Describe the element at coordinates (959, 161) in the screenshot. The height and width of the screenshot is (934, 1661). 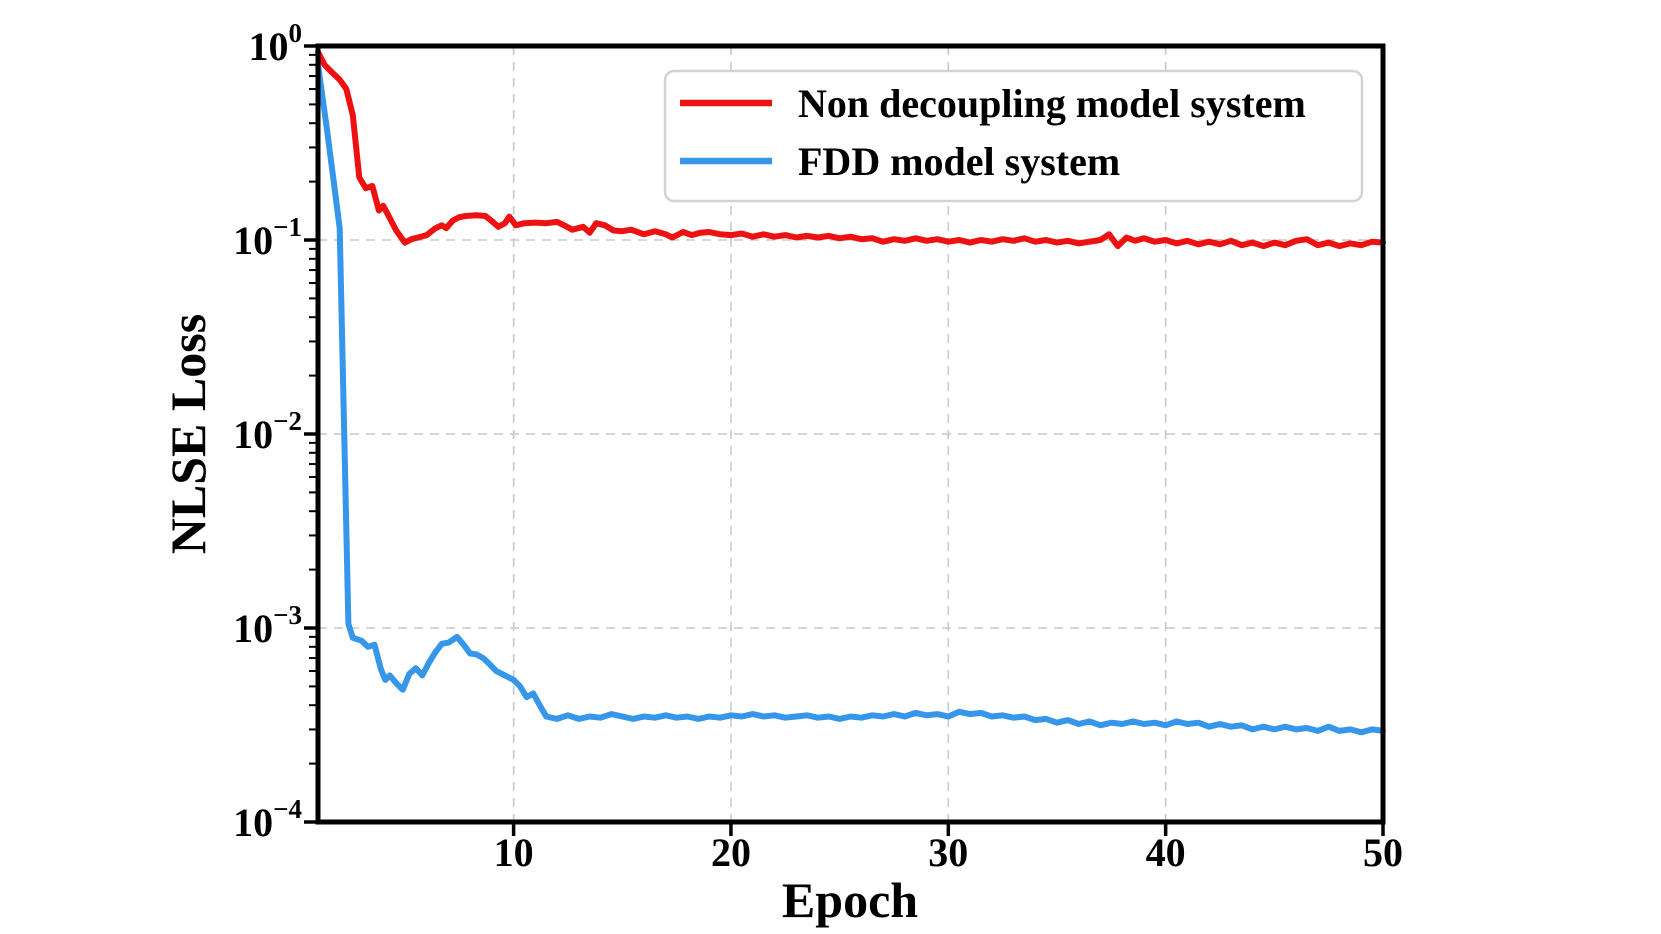
I see `legend-label-fdd: FDD model system` at that location.